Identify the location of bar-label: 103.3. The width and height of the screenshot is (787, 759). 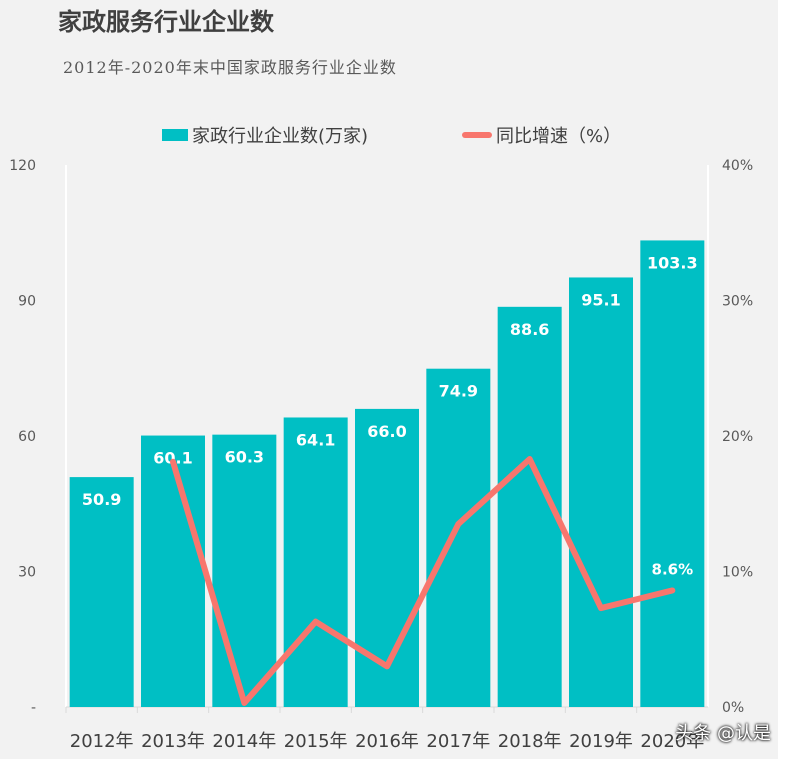
(672, 262).